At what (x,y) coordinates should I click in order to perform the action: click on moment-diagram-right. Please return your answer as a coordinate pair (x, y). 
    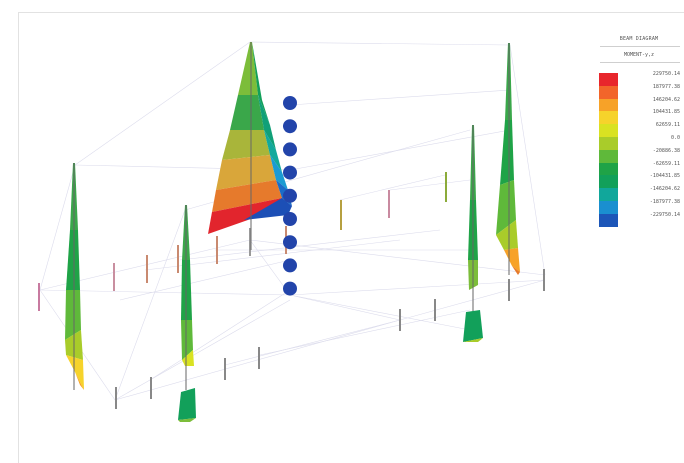
    Looking at the image, I should click on (508, 159).